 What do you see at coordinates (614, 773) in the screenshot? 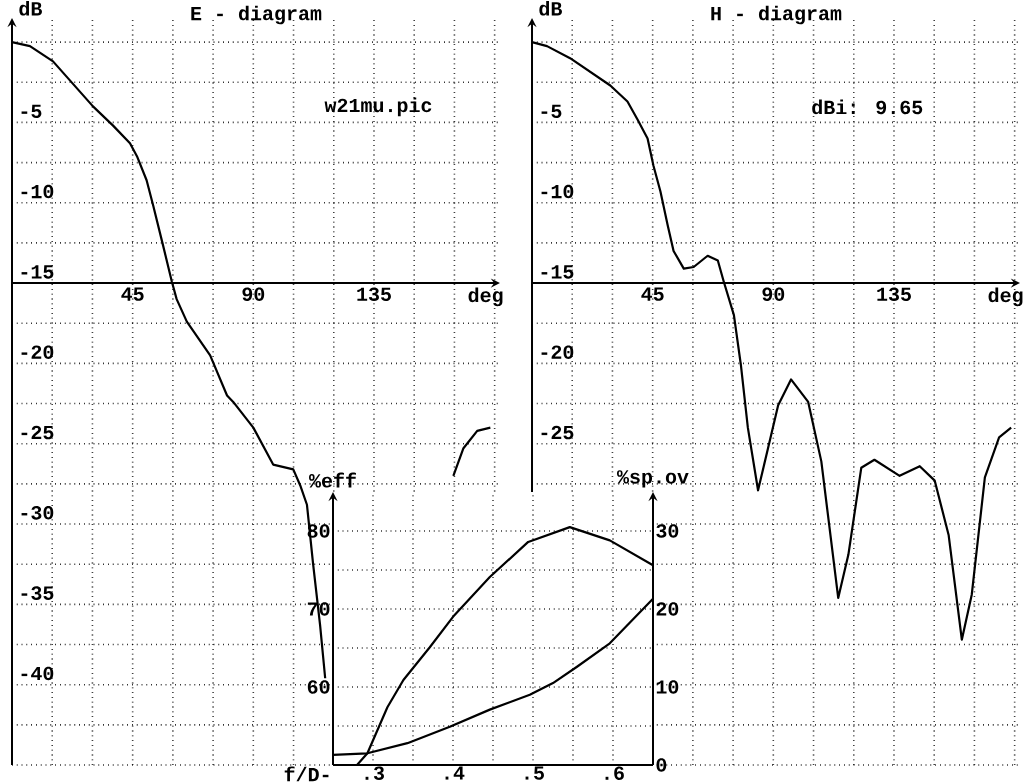
I see `x-tick-label: .6` at bounding box center [614, 773].